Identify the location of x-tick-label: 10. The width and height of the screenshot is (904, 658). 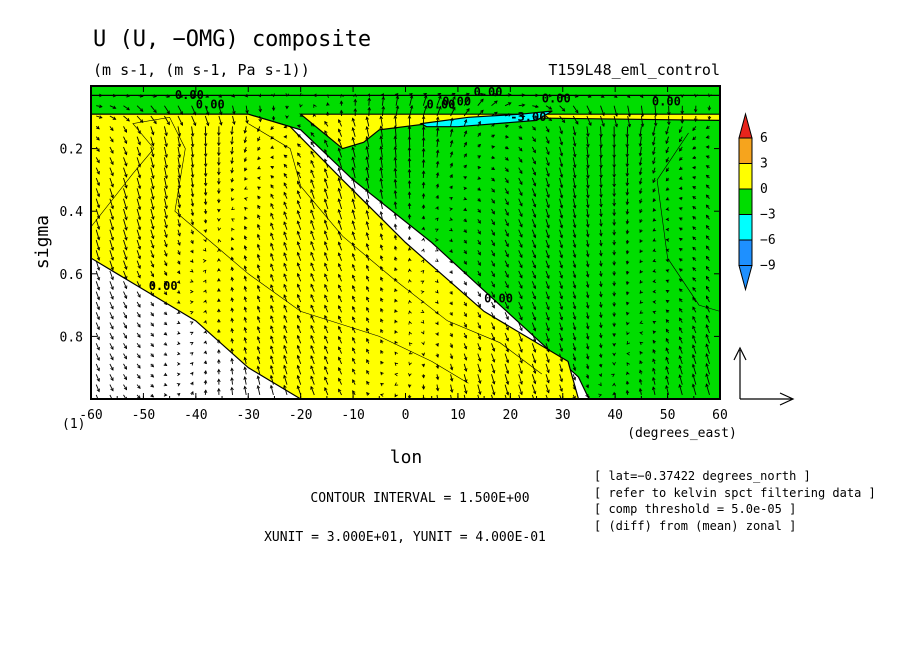
(458, 415).